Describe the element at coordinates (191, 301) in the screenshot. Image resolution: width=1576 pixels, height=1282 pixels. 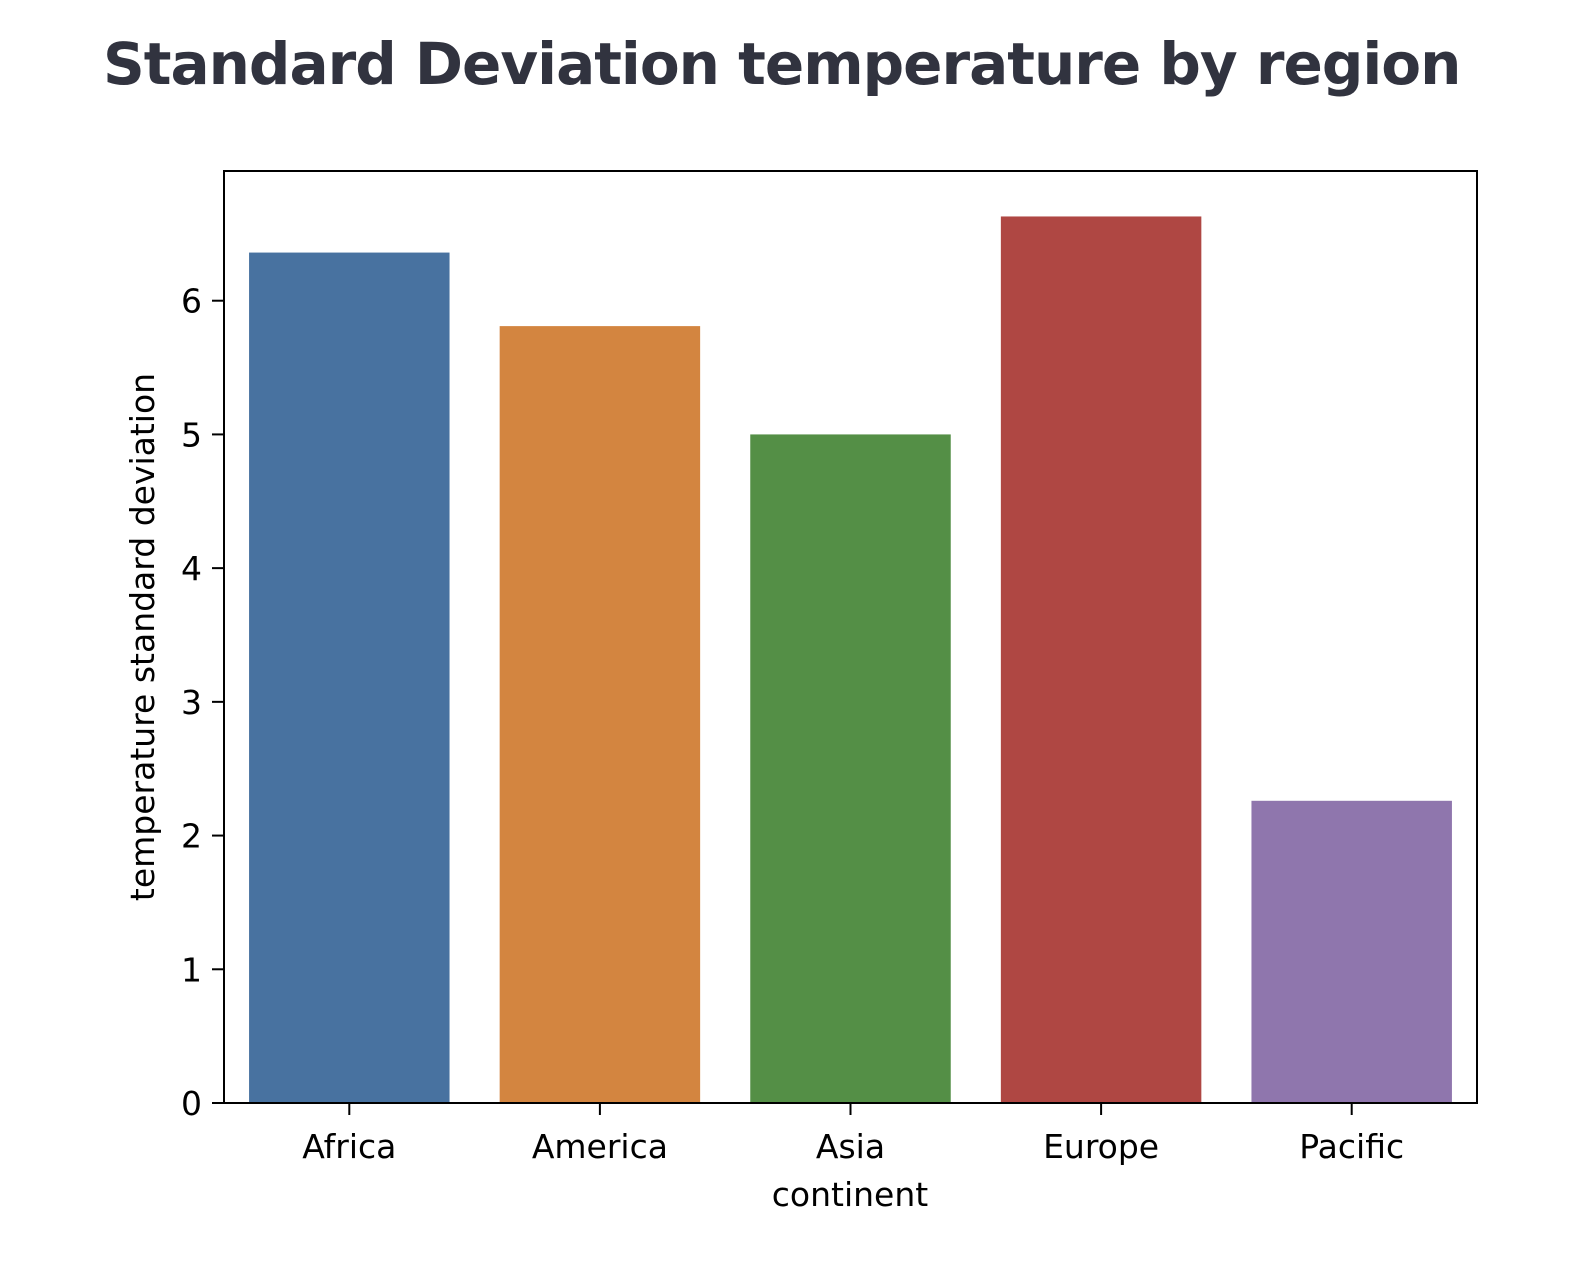
I see `y-tick-label: 6` at that location.